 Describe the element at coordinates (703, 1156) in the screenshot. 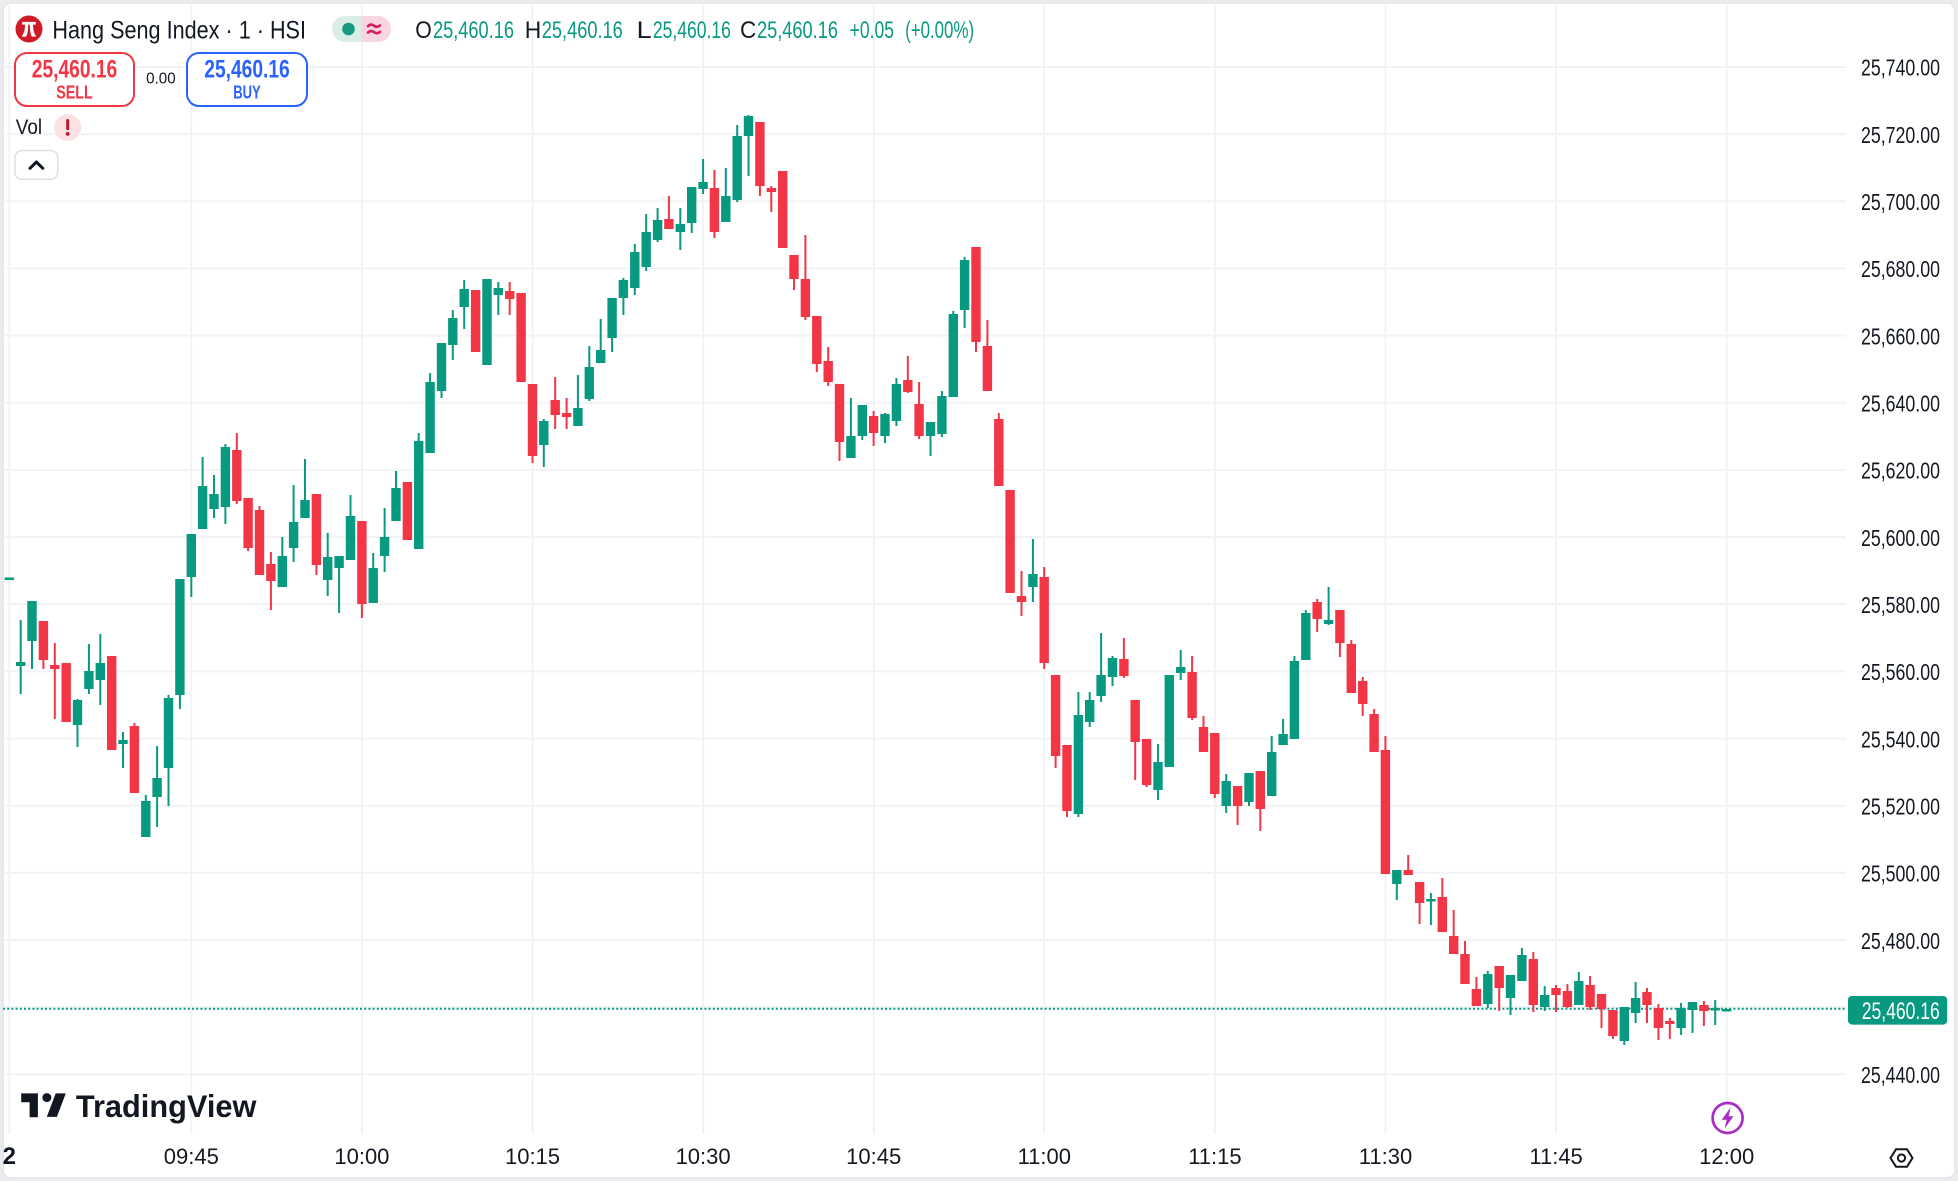

I see `svg-text: 10:30` at that location.